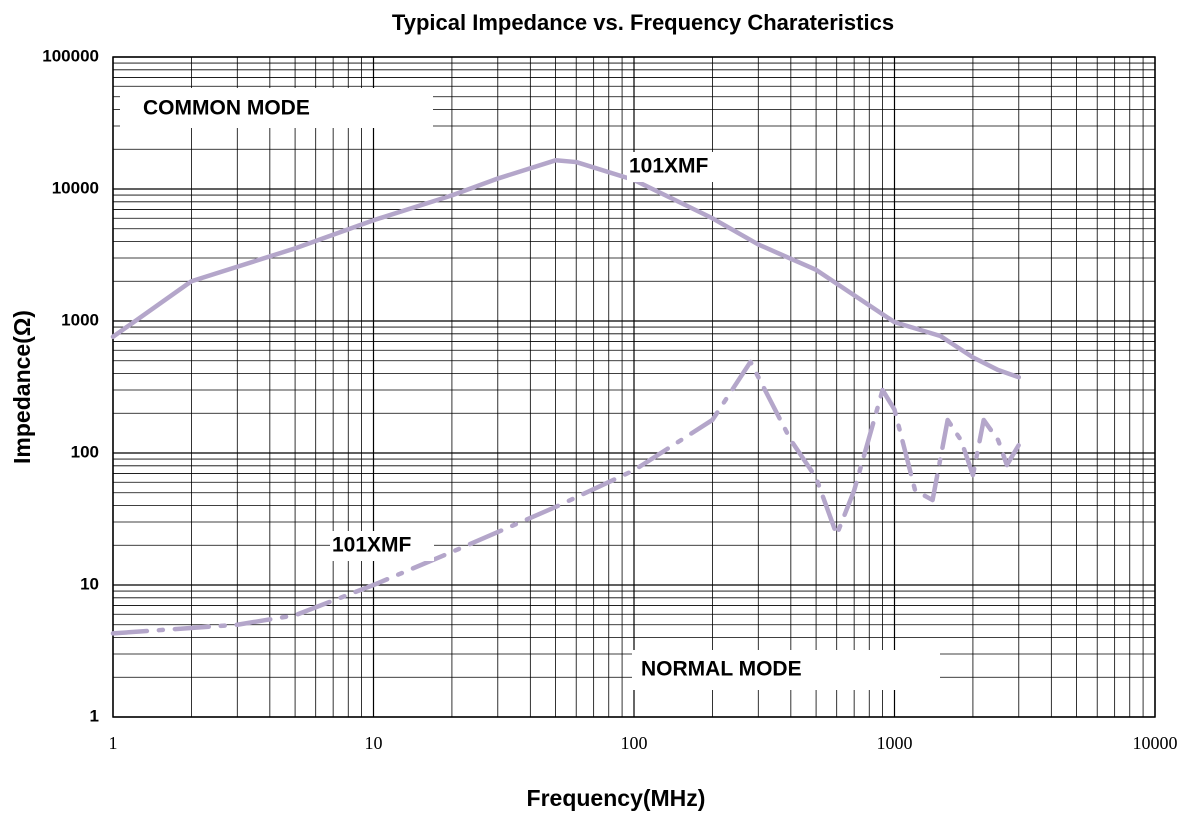 The width and height of the screenshot is (1191, 816). I want to click on annotation: COMMON MODE, so click(226, 108).